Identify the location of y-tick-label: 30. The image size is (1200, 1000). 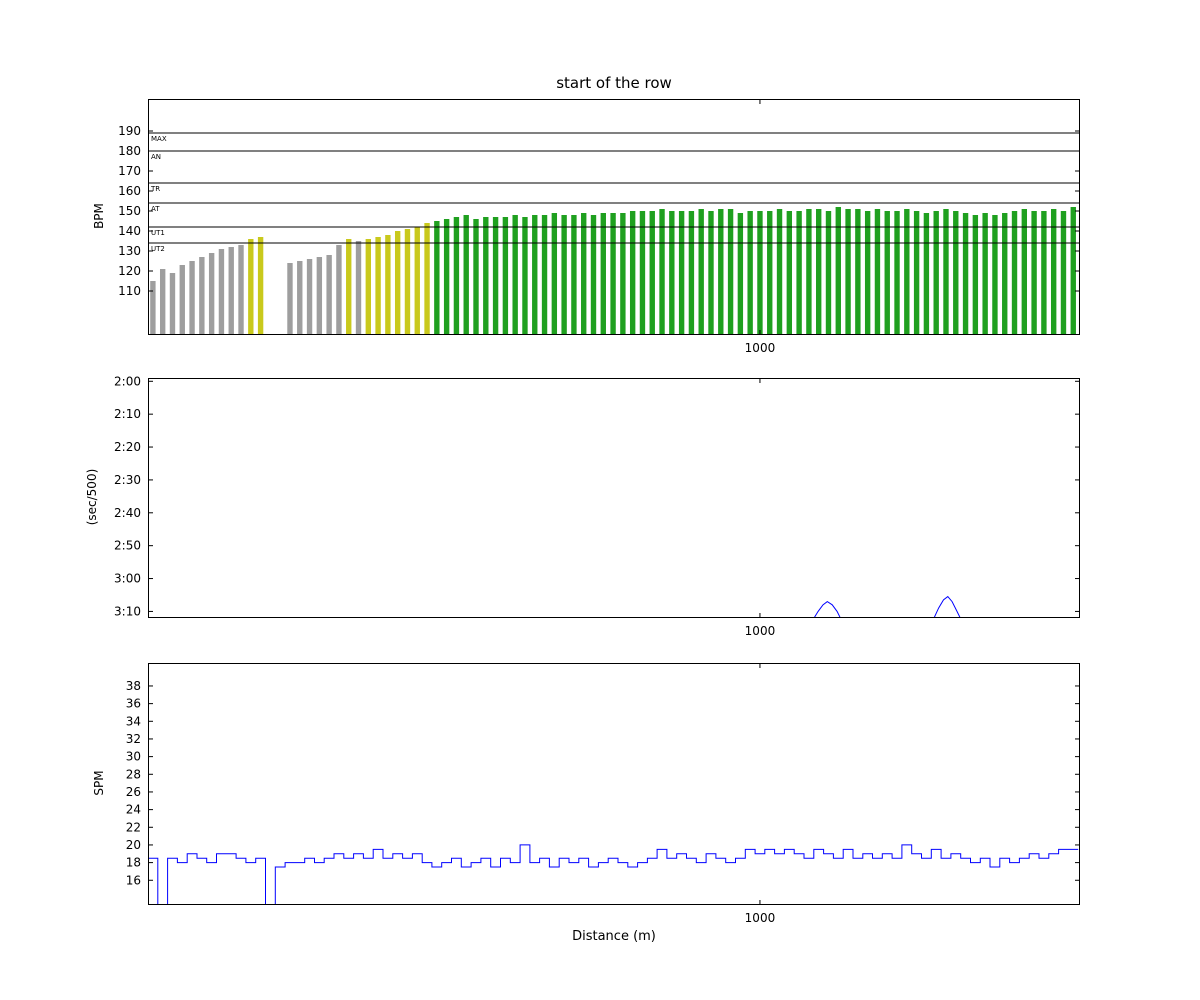
(133, 757).